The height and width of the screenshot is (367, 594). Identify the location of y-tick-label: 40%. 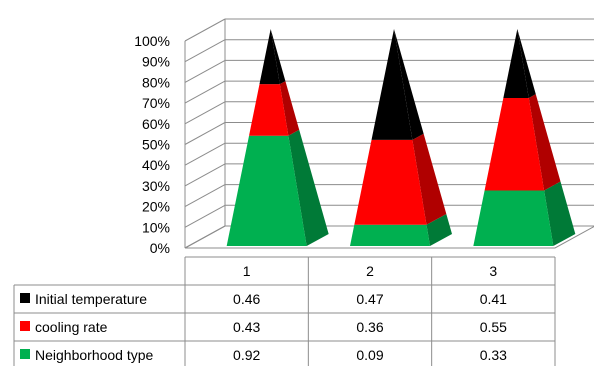
(156, 165).